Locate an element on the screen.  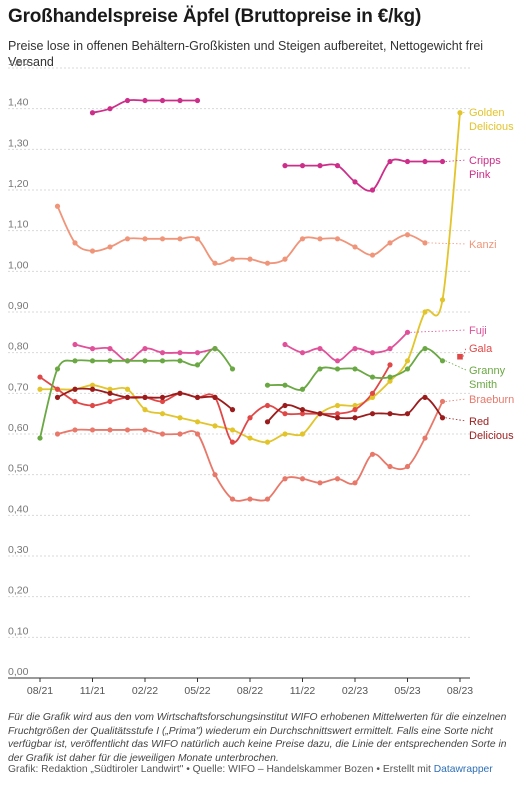
y-tick-label: 0,60 is located at coordinates (18, 428).